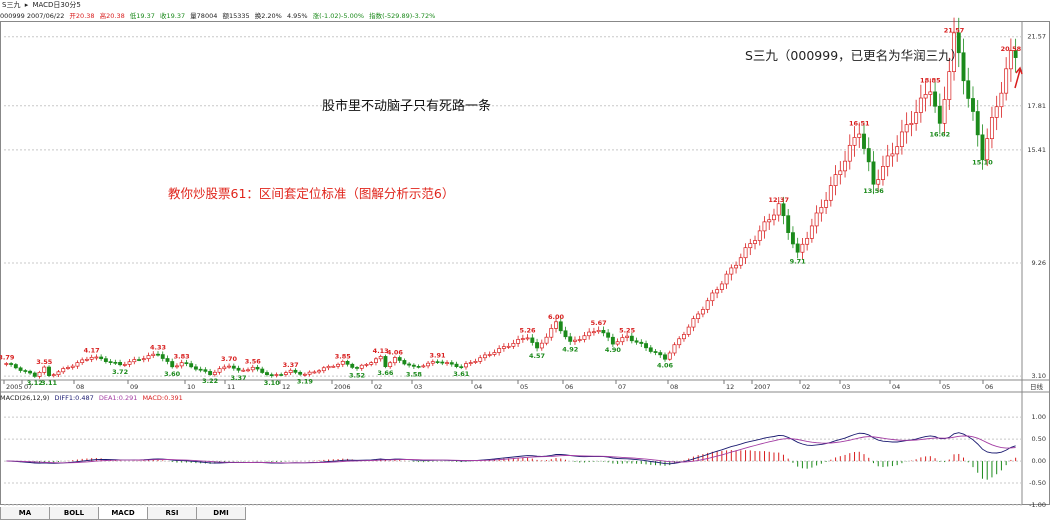 This screenshot has width=1050, height=520. What do you see at coordinates (221, 513) in the screenshot?
I see `tab-dmi: DMI` at bounding box center [221, 513].